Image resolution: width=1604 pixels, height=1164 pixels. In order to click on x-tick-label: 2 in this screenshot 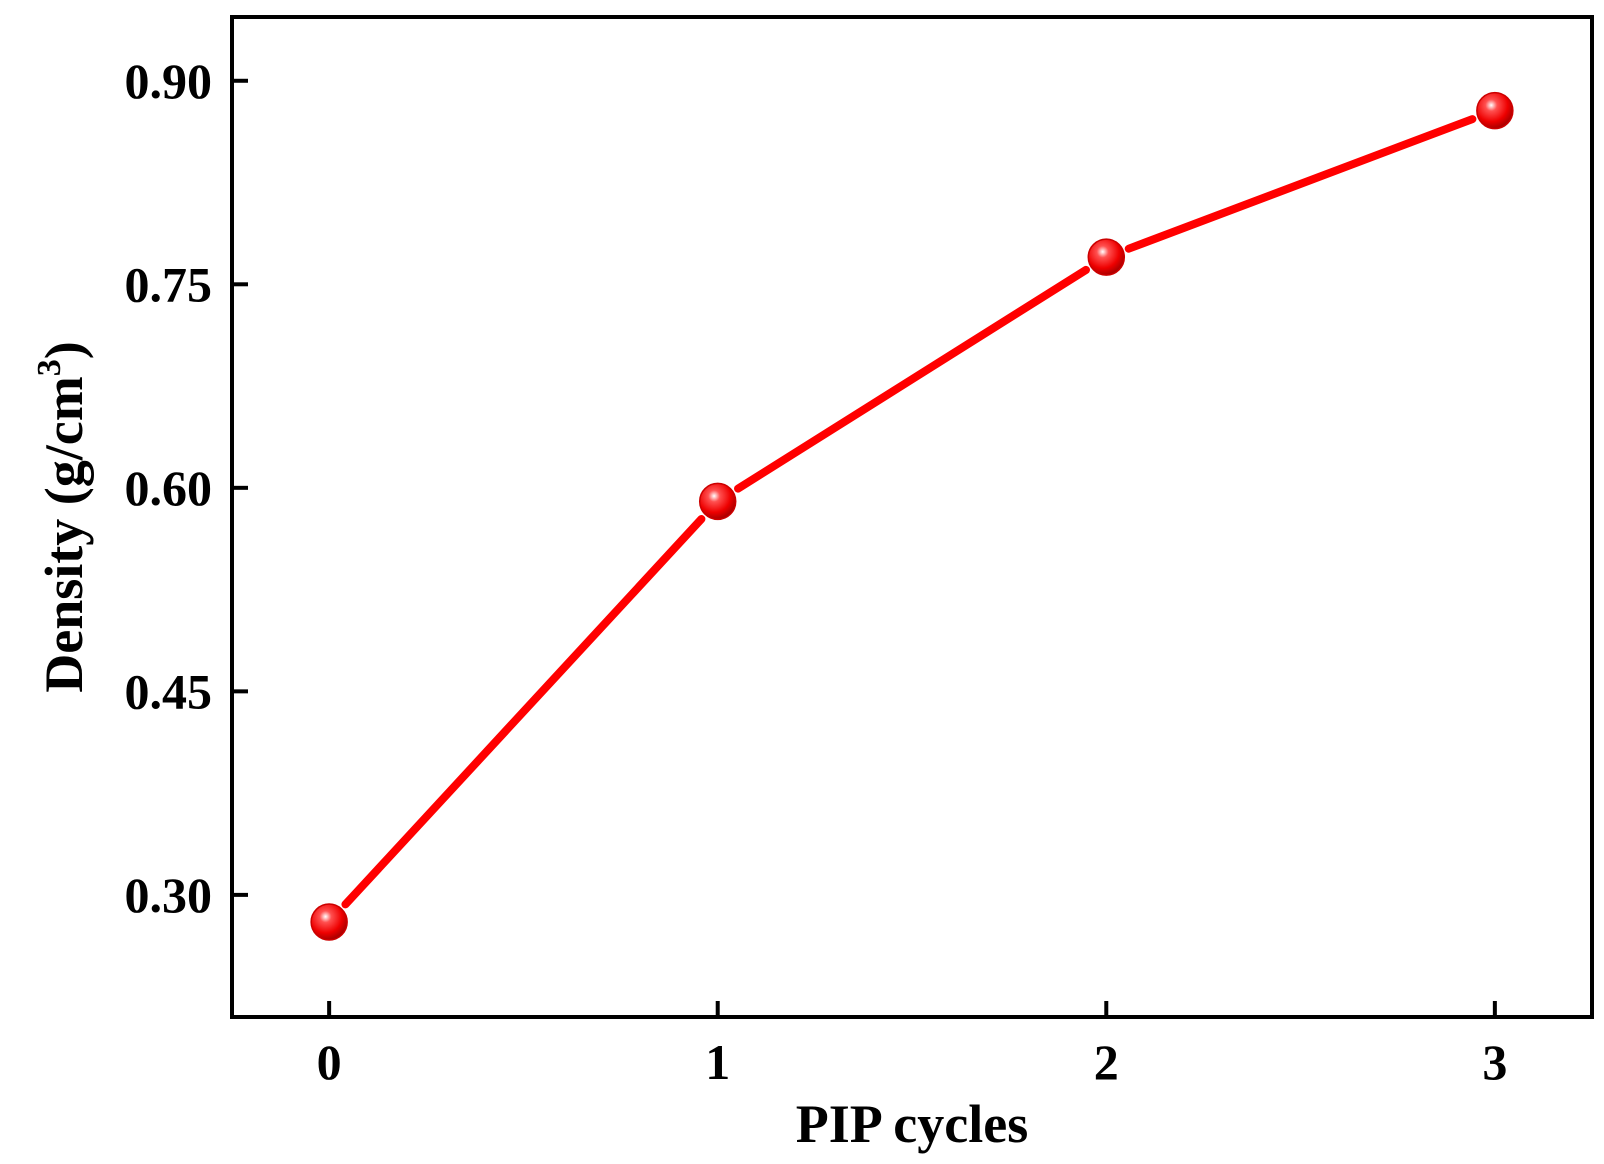, I will do `click(1106, 1062)`.